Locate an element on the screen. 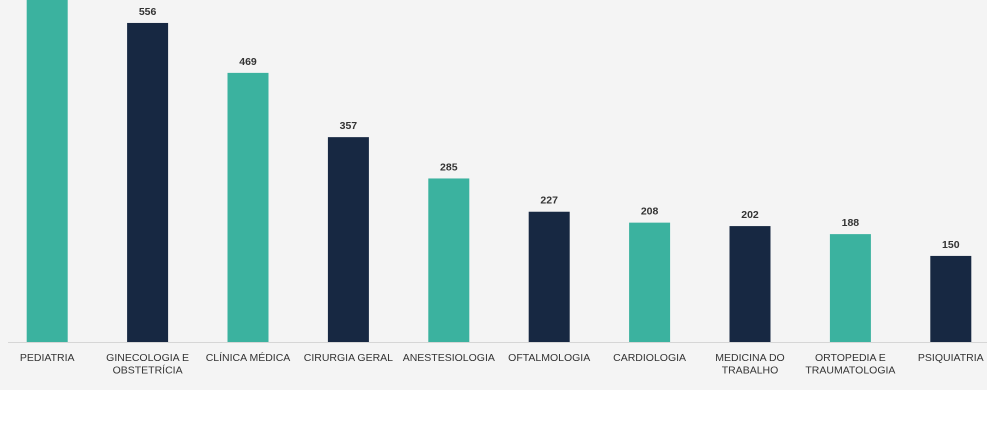 The width and height of the screenshot is (987, 430). x-tick-label: ORTOPEDIA E TRAUMATOLOGIA is located at coordinates (850, 364).